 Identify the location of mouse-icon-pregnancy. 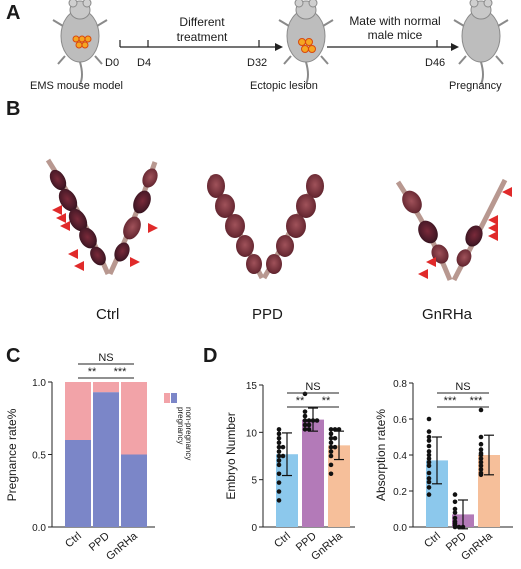
(481, 42).